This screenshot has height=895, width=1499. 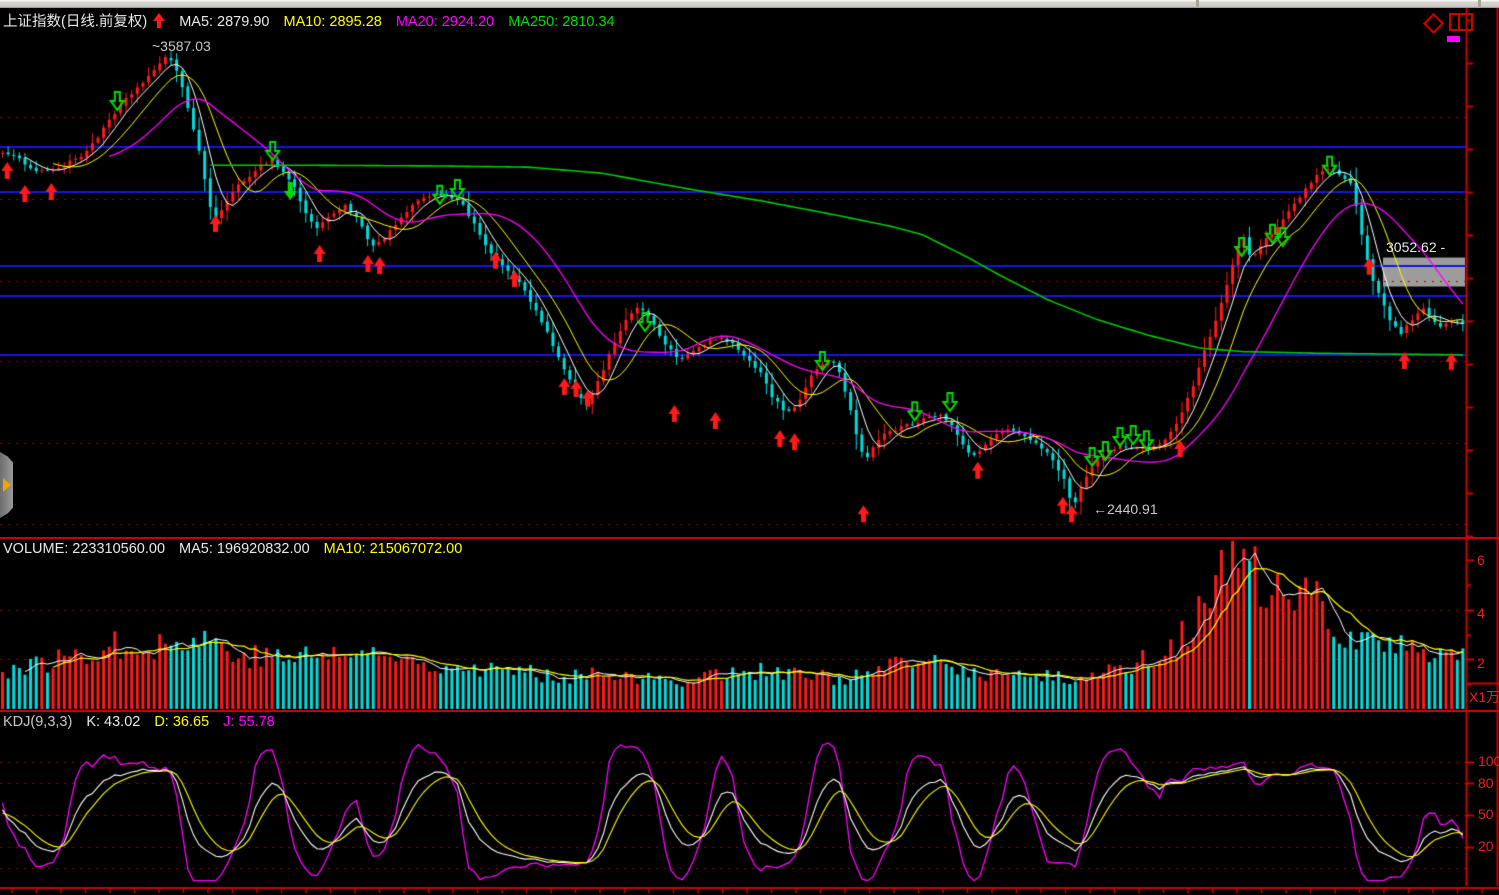 I want to click on volume-ma5-value: MA5: 196920832.00, so click(x=244, y=549).